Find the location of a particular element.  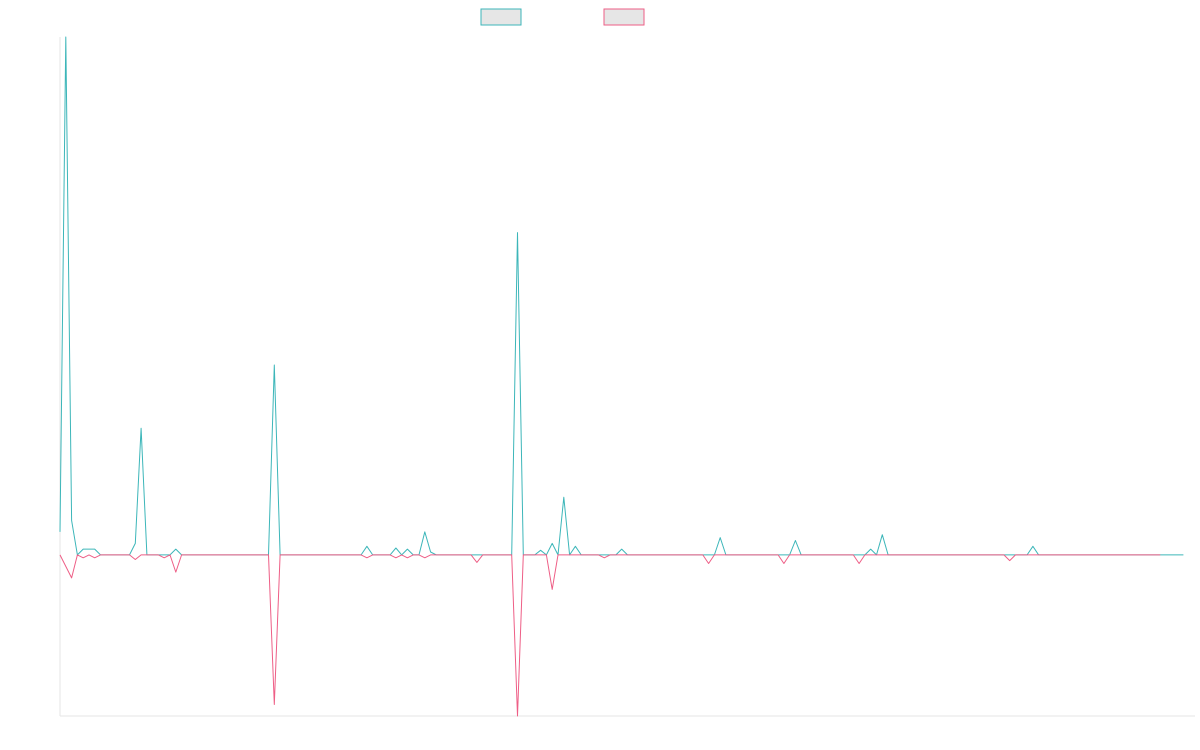

legend-swatch-series-b is located at coordinates (624, 17).